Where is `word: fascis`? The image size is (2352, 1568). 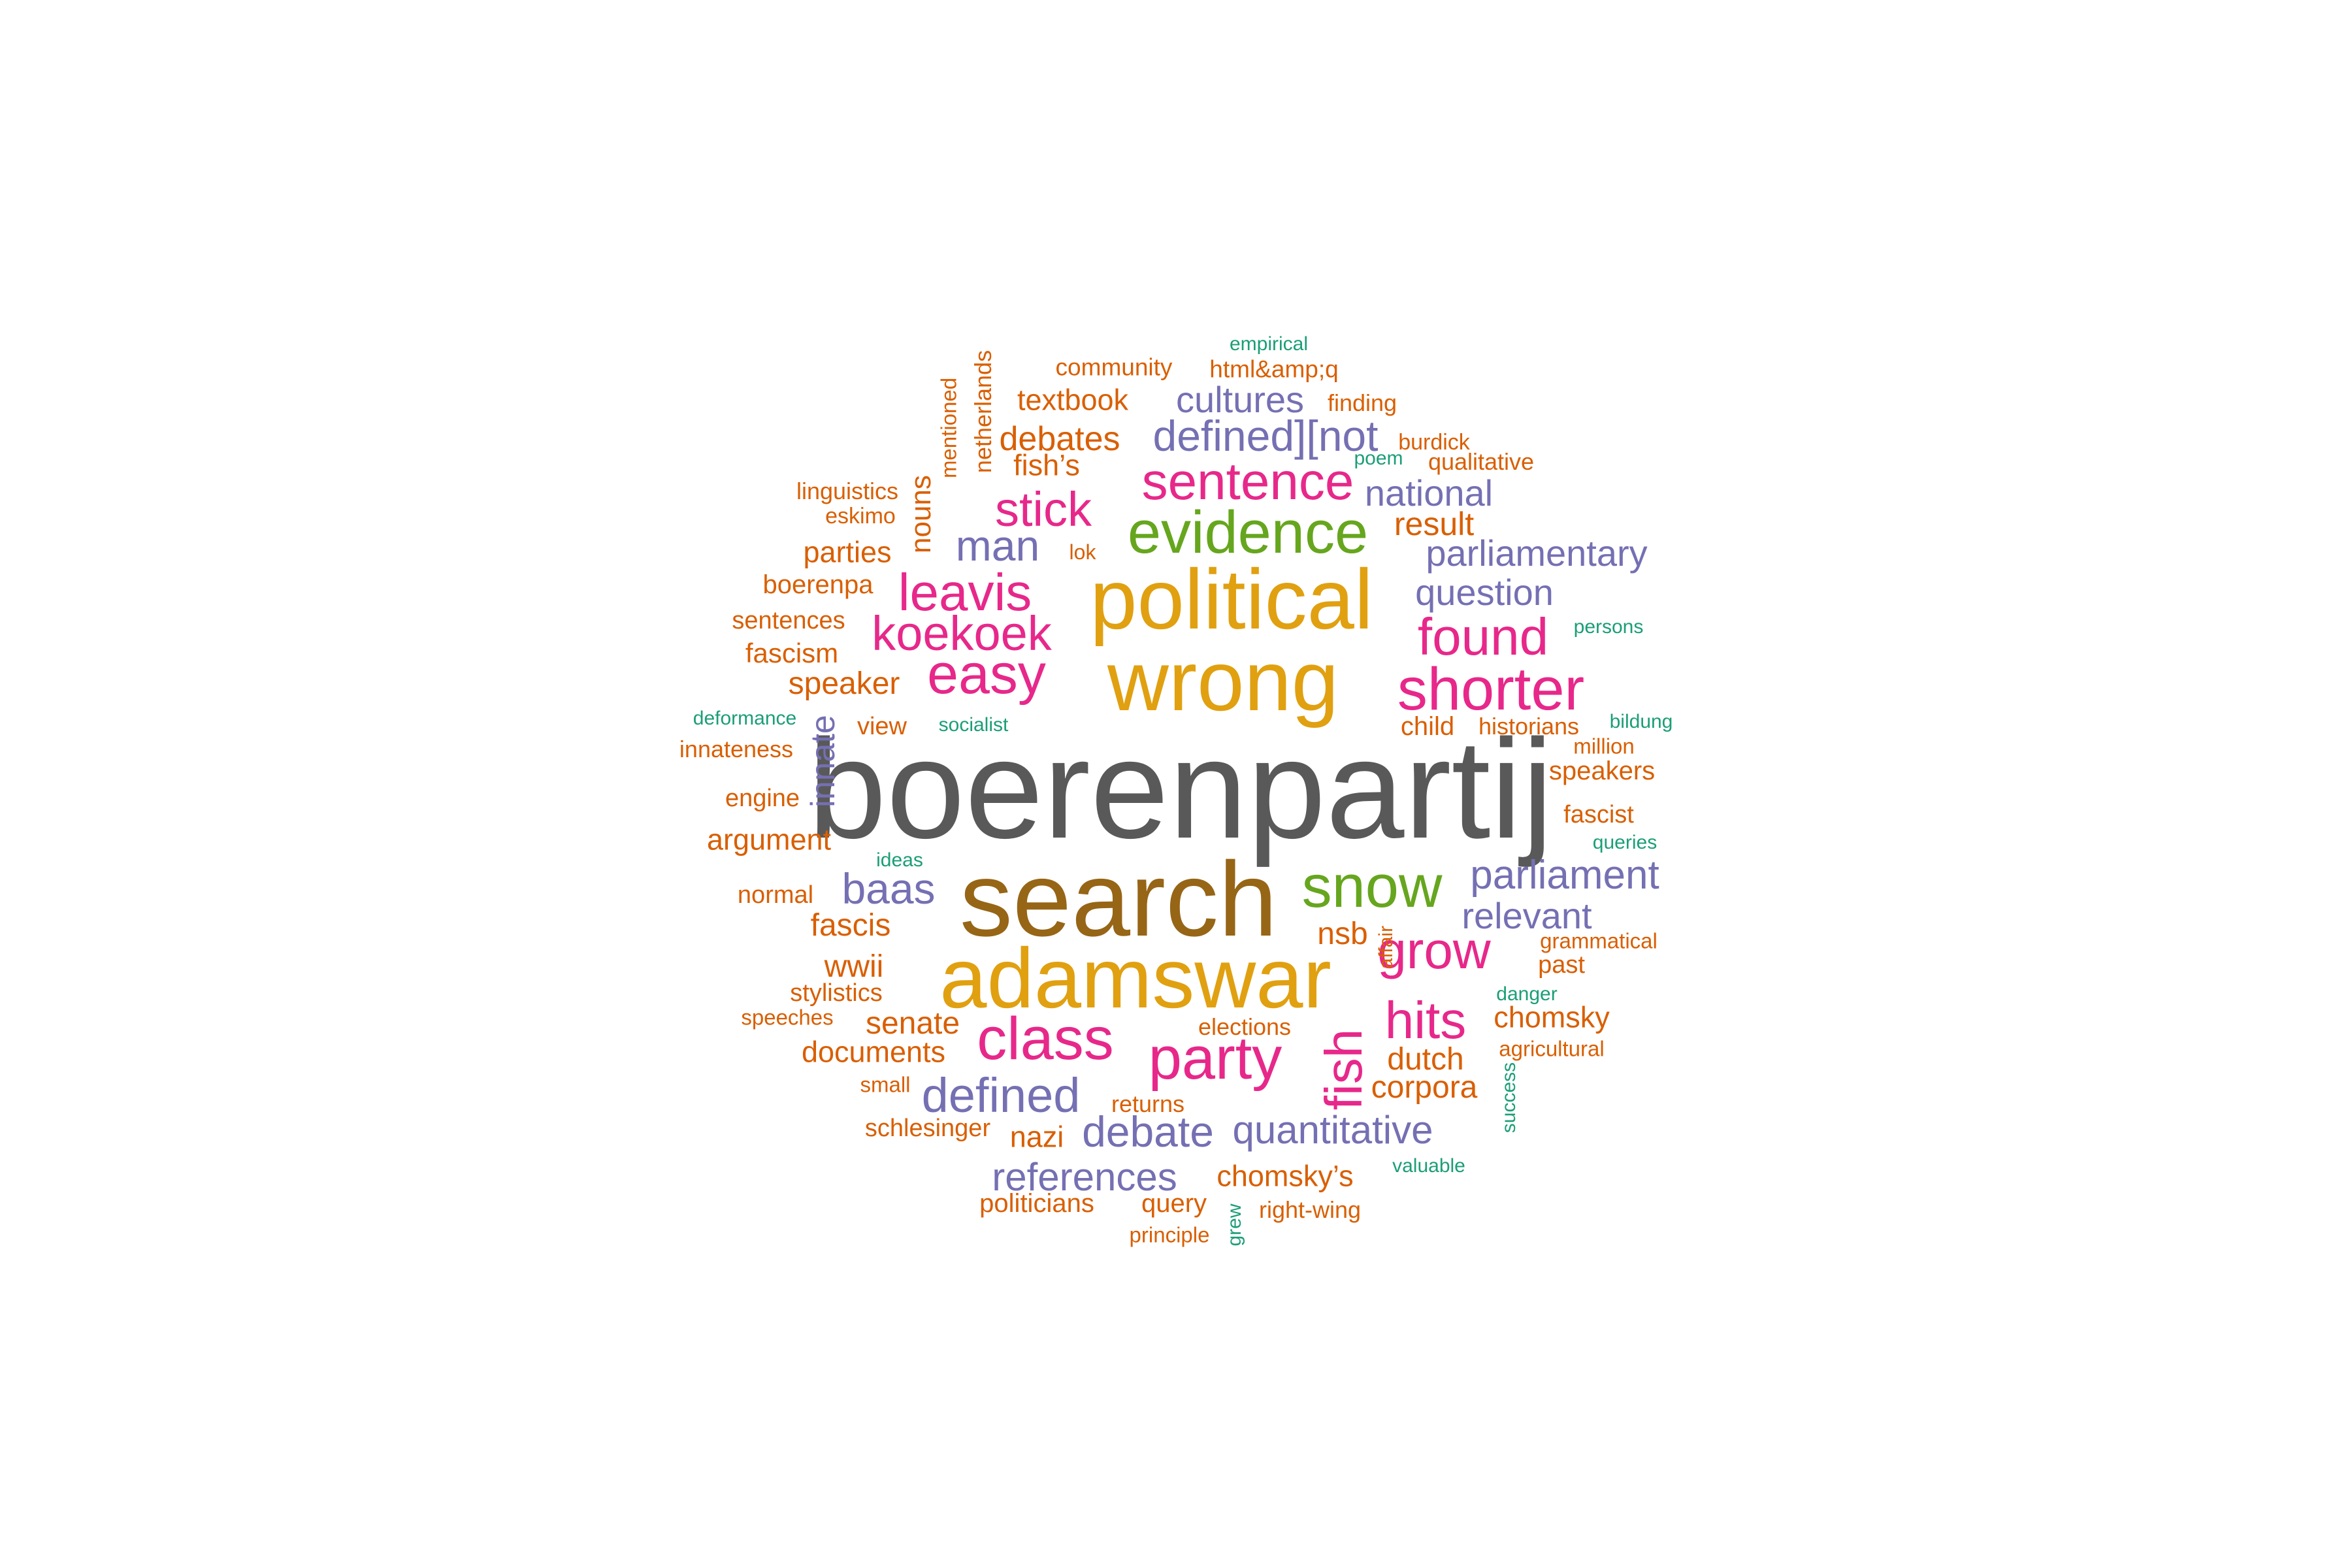 word: fascis is located at coordinates (850, 925).